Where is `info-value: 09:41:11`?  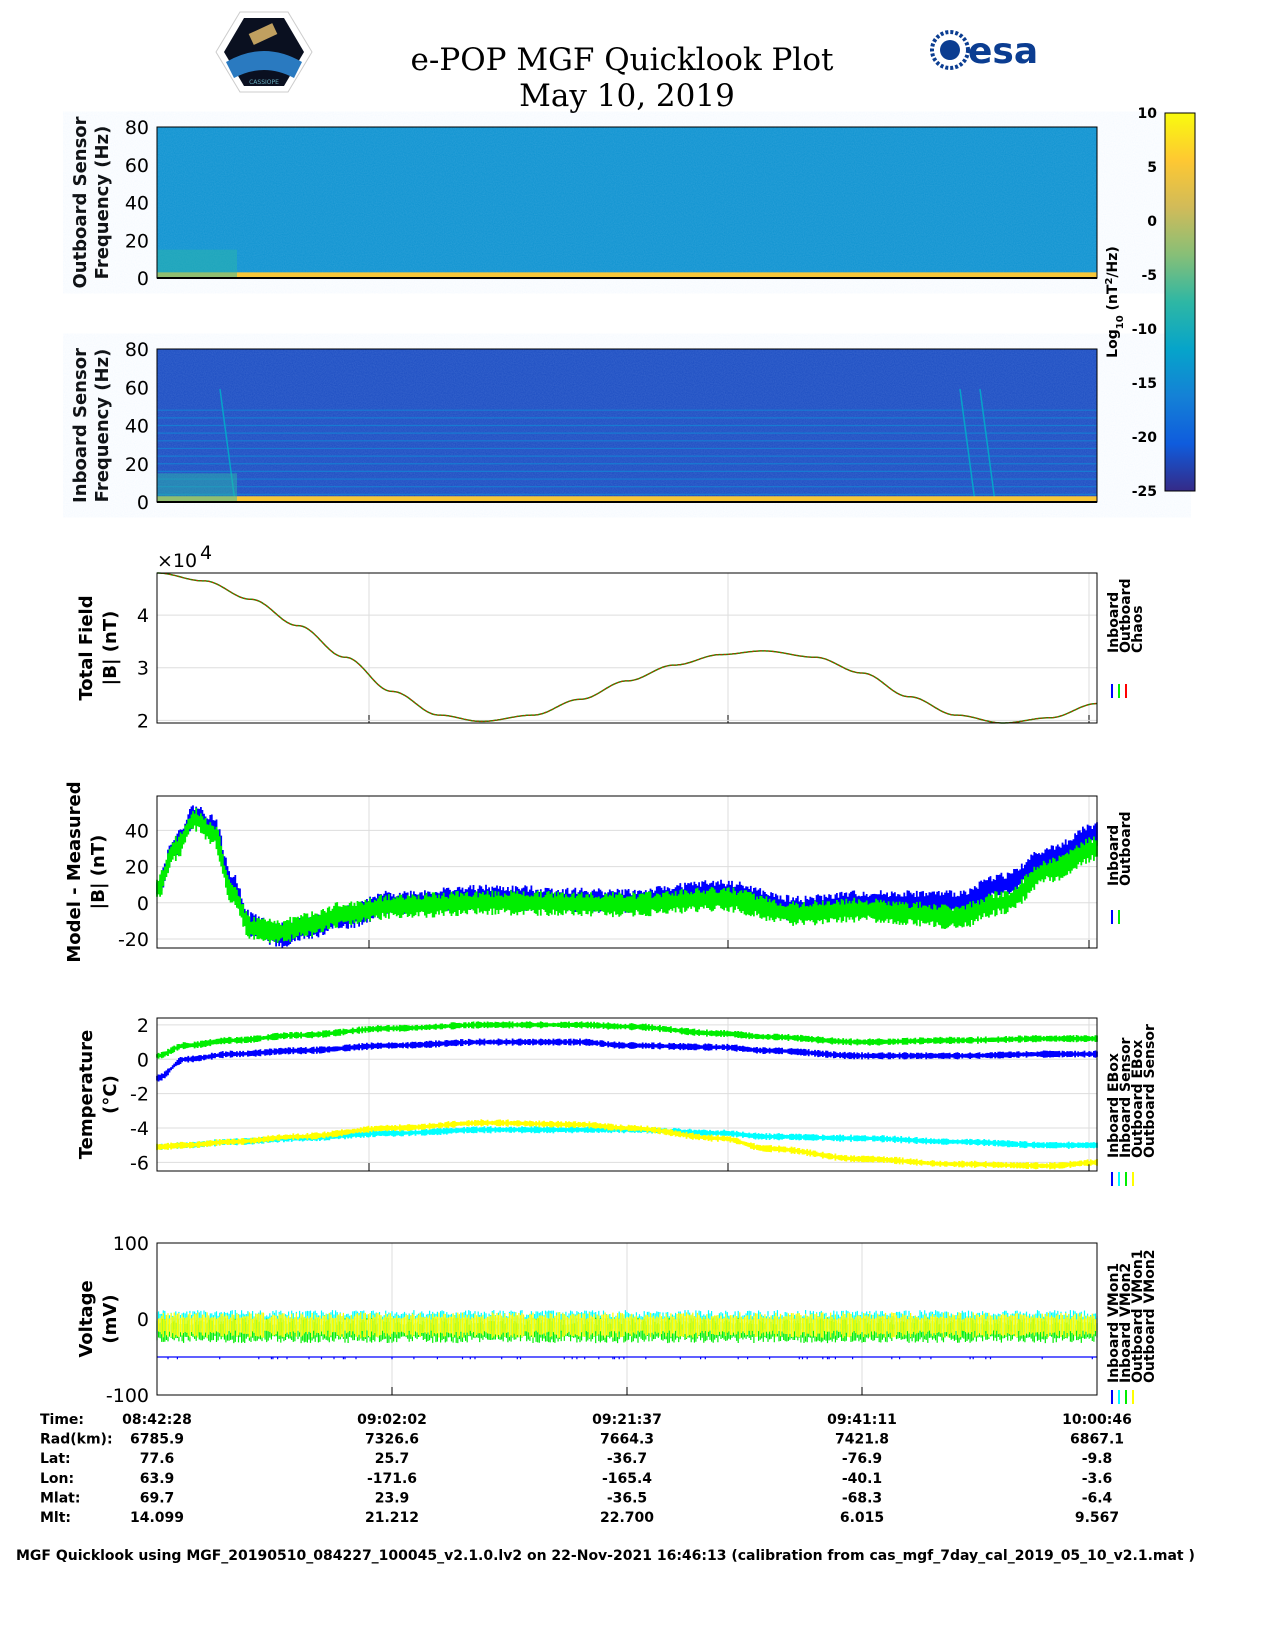 info-value: 09:41:11 is located at coordinates (862, 1420).